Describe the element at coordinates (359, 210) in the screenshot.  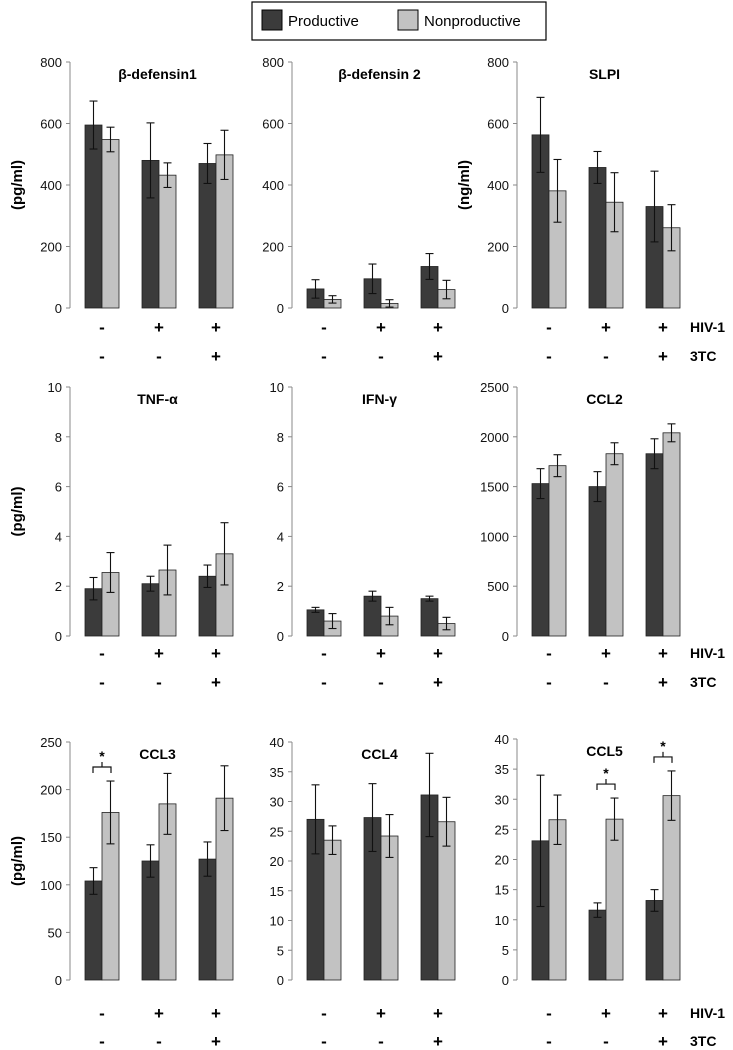
I see `panel--defensin-2: 0 200 400 600 800 β-defensin 2 - - + - + +` at that location.